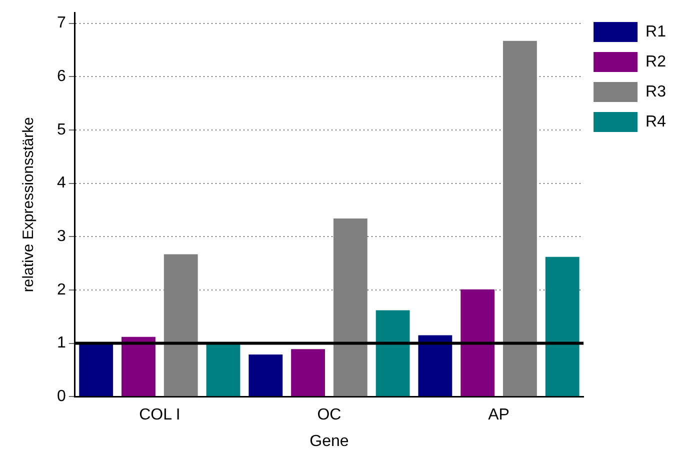 Image resolution: width=680 pixels, height=459 pixels. Describe the element at coordinates (329, 441) in the screenshot. I see `x-axis-title: Gene` at that location.